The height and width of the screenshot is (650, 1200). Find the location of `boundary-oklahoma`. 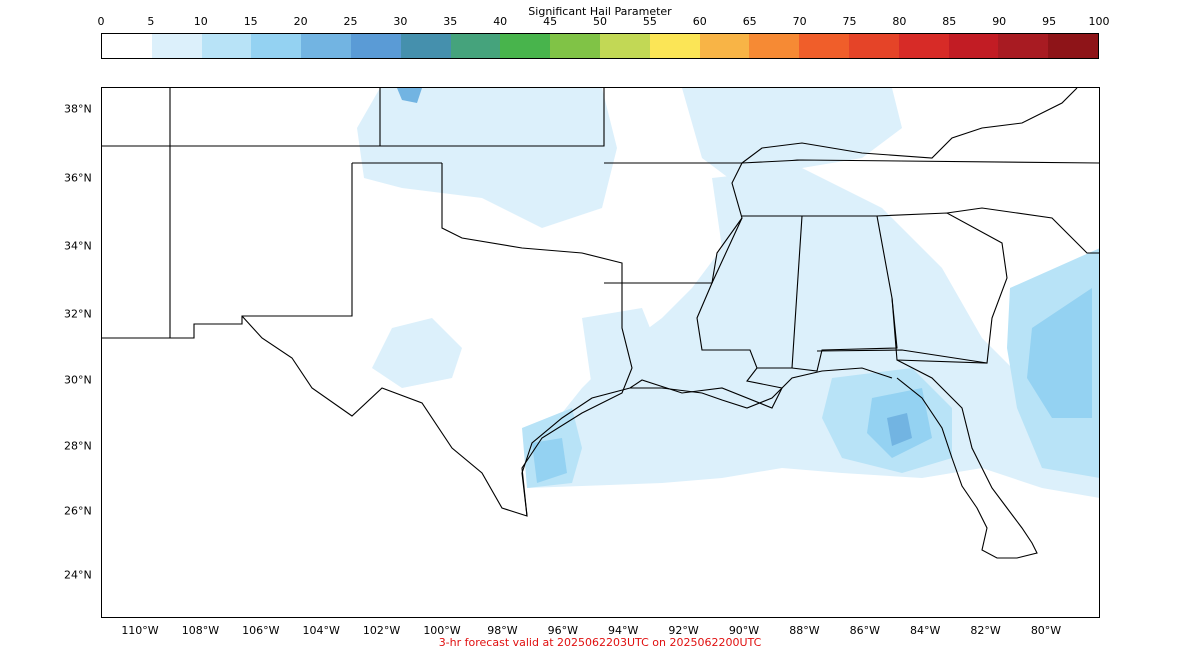

boundary-oklahoma is located at coordinates (487, 186).